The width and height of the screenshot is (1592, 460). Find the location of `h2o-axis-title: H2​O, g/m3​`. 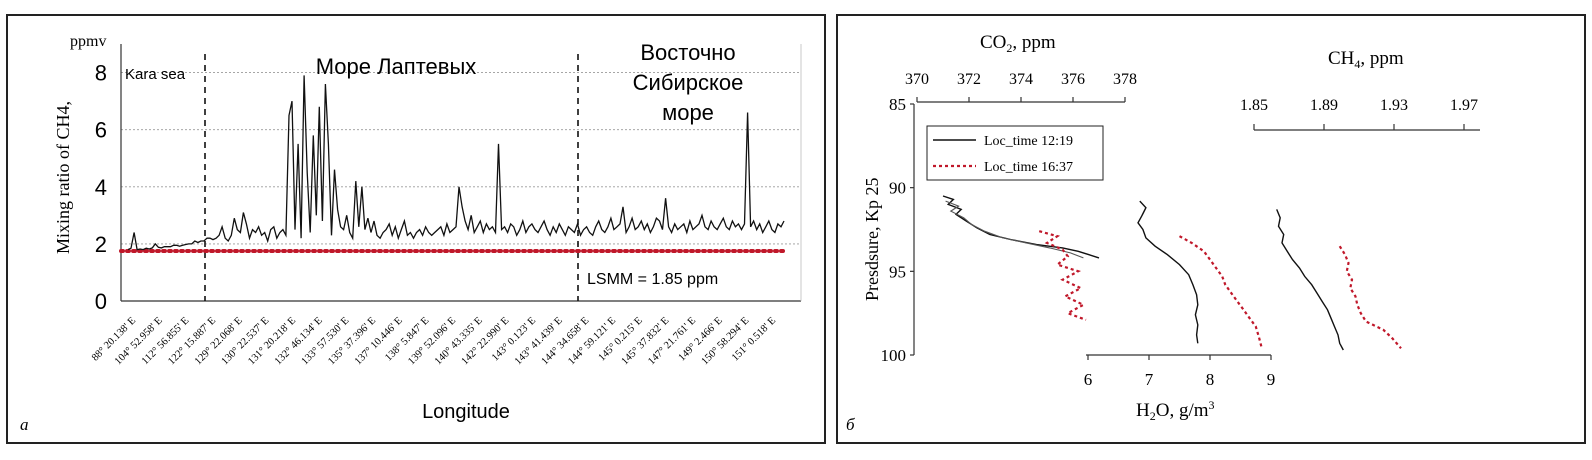

h2o-axis-title: H2​O, g/m3​ is located at coordinates (1175, 410).